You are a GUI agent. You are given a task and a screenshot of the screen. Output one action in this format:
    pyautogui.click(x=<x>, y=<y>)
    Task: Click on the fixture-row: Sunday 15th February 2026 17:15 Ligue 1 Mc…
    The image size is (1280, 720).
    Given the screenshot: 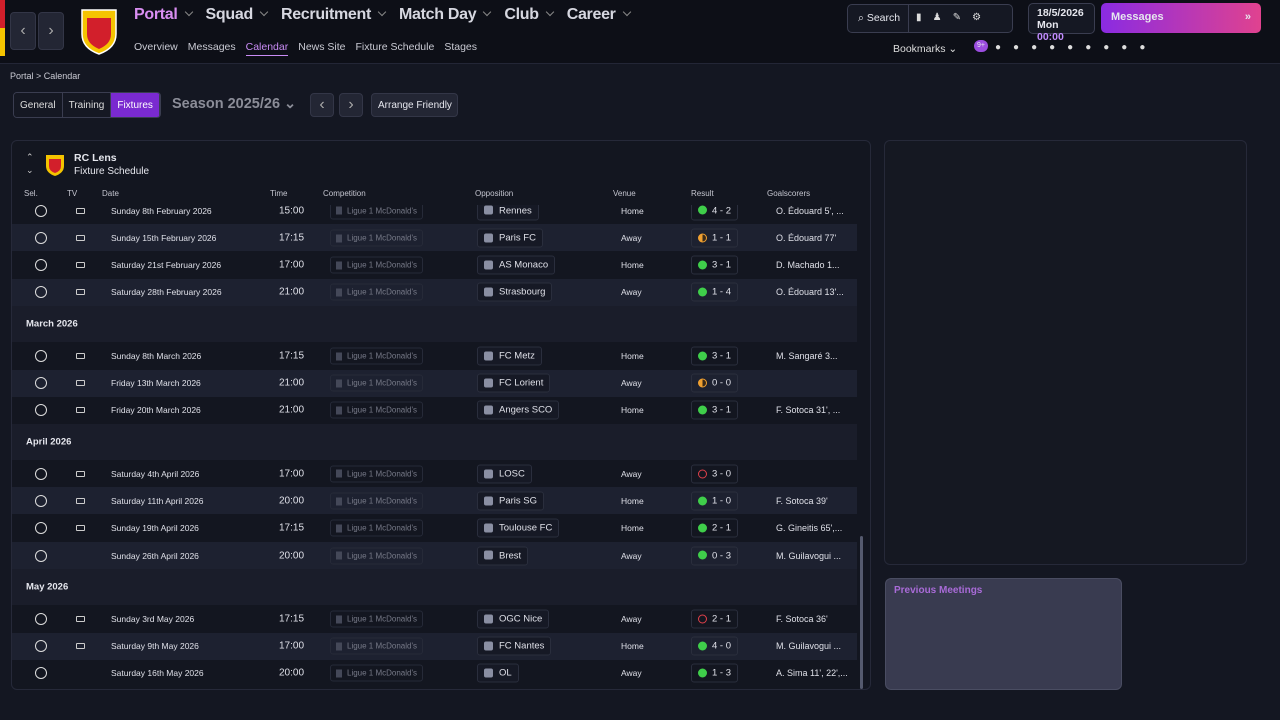 What is the action you would take?
    pyautogui.click(x=434, y=238)
    